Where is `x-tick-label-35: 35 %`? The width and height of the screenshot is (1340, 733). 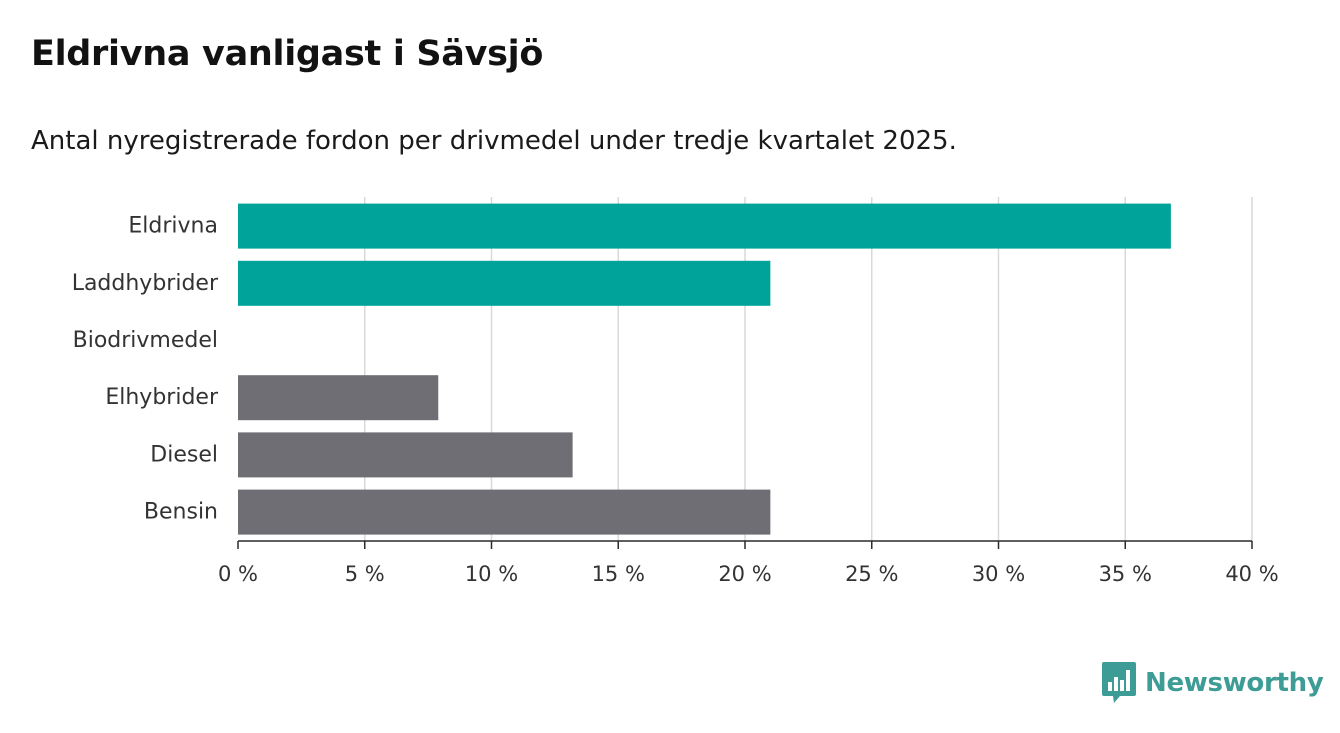 x-tick-label-35: 35 % is located at coordinates (1125, 574).